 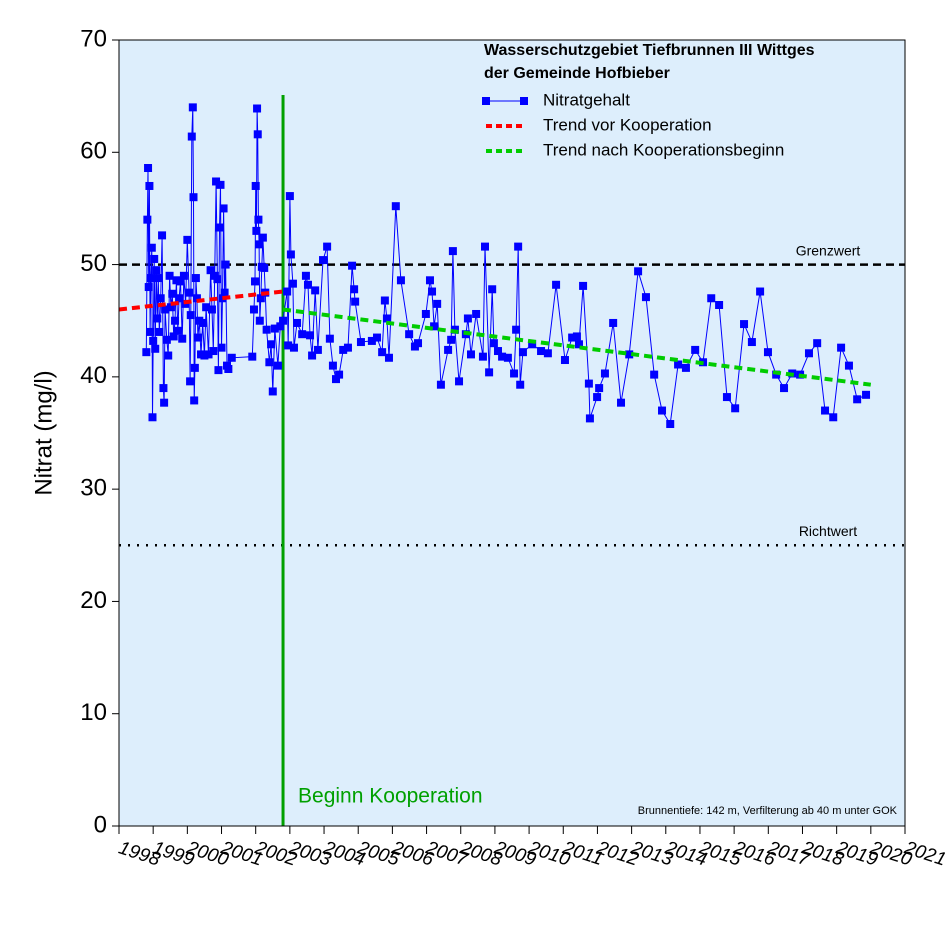 What do you see at coordinates (524, 101) in the screenshot?
I see `legend-marker` at bounding box center [524, 101].